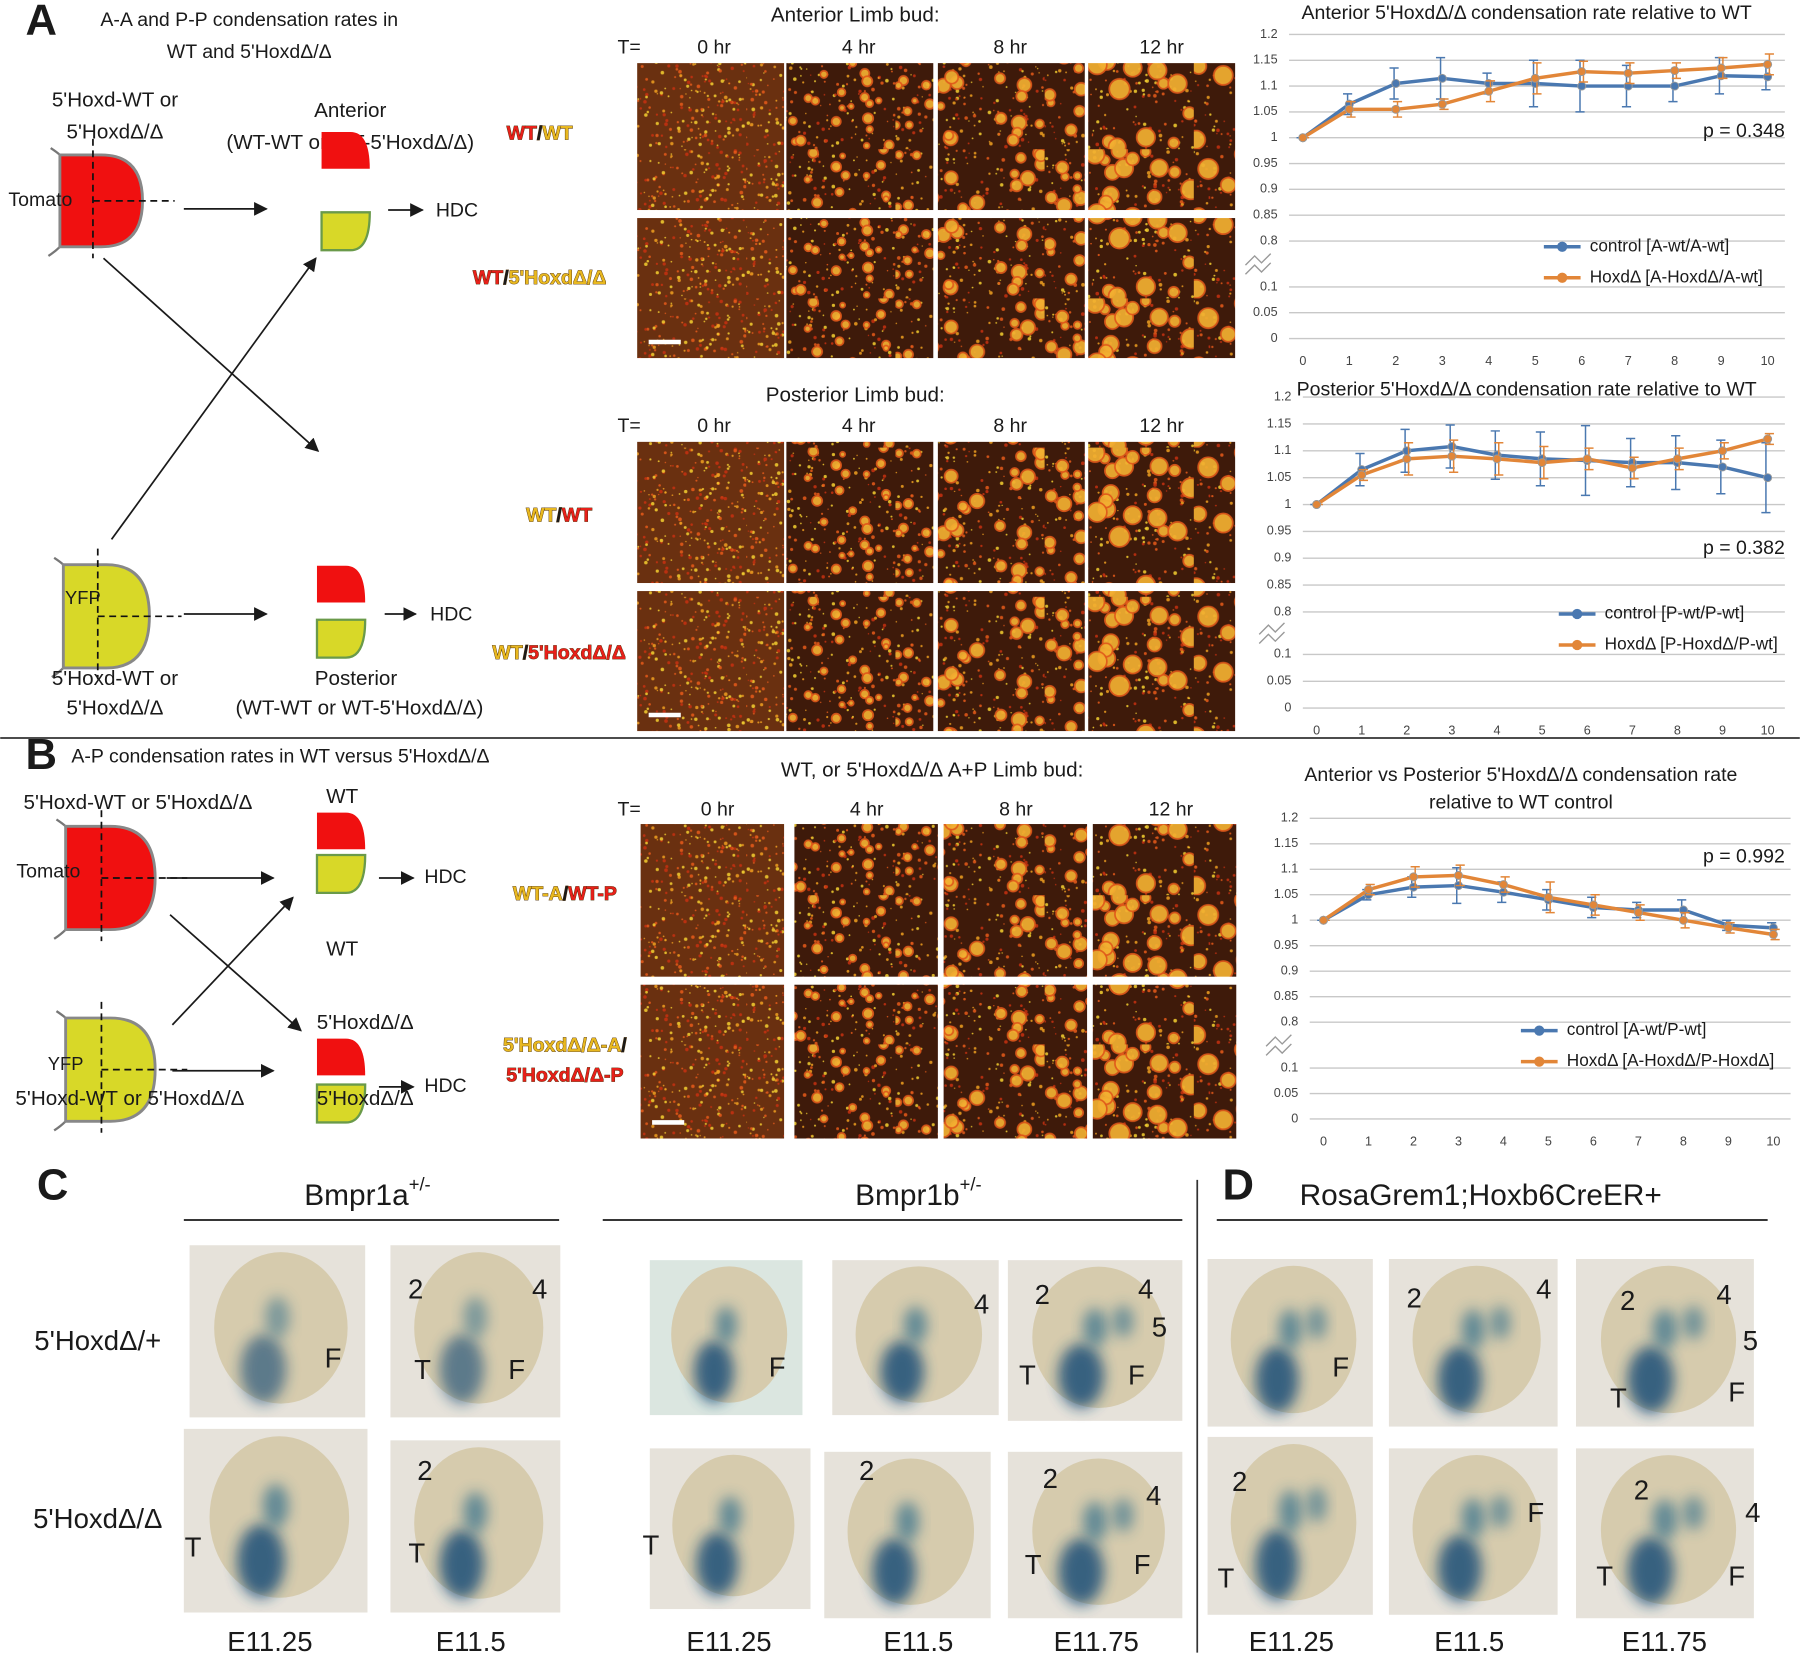  I want to click on series-line, so click(1542, 471).